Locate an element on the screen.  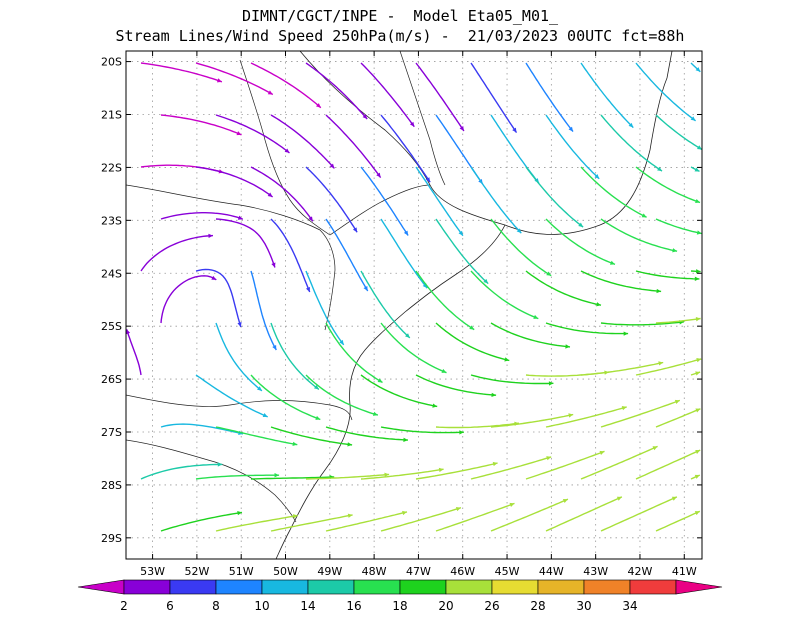
colorbar-label: 2 is located at coordinates (124, 606).